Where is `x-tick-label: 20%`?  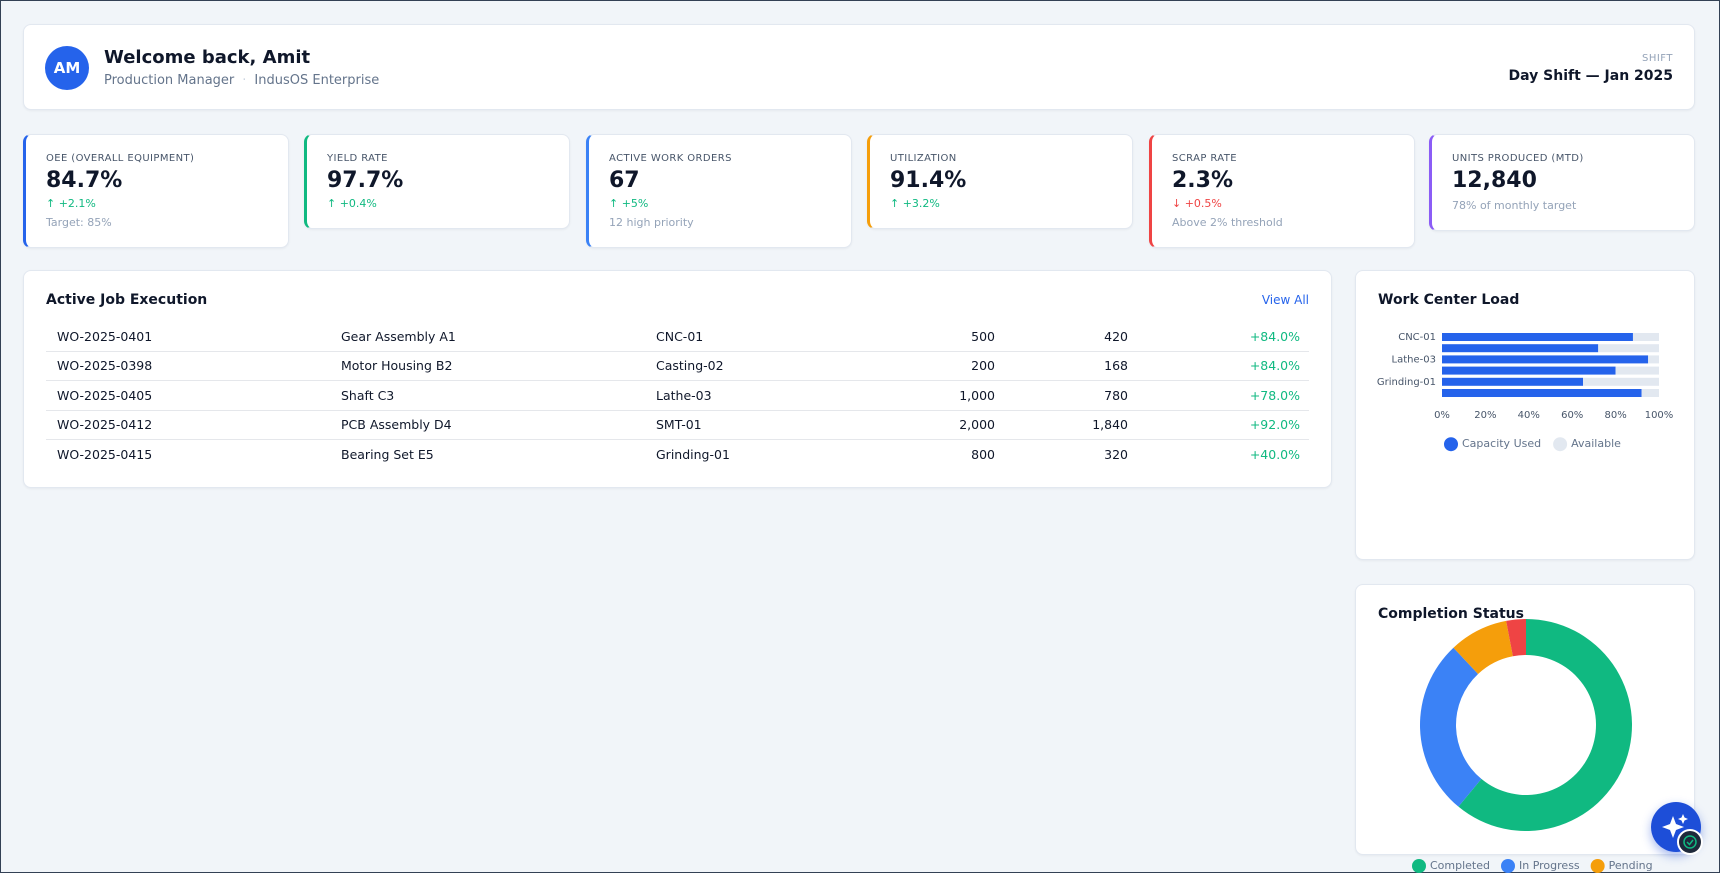
x-tick-label: 20% is located at coordinates (1485, 415).